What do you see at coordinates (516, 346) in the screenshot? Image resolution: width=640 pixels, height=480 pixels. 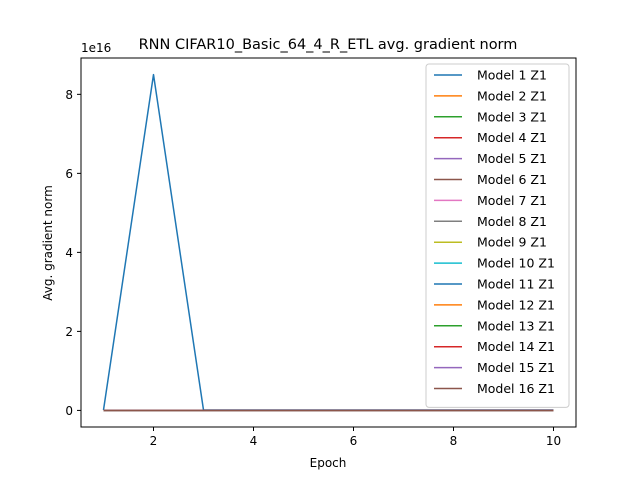 I see `legend-label-14: Model 14 Z1` at bounding box center [516, 346].